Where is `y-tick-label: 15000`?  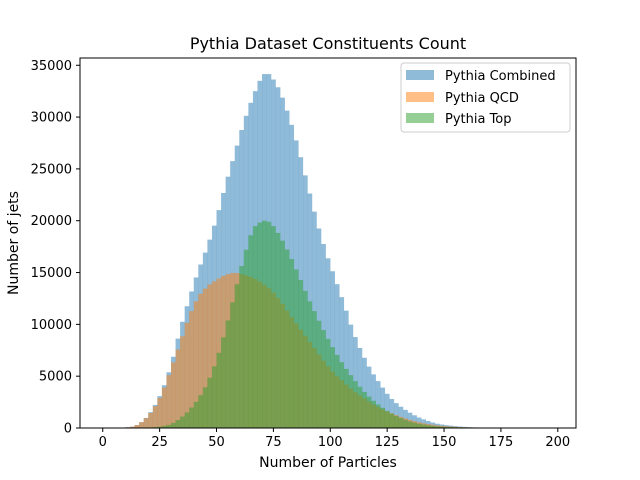 y-tick-label: 15000 is located at coordinates (51, 273).